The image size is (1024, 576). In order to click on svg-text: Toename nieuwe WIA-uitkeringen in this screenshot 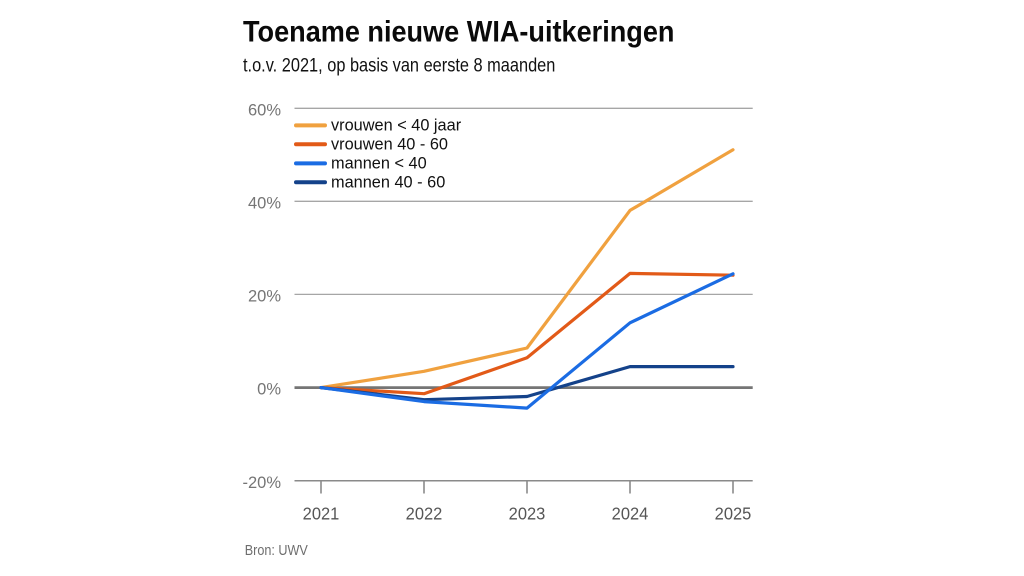, I will do `click(458, 32)`.